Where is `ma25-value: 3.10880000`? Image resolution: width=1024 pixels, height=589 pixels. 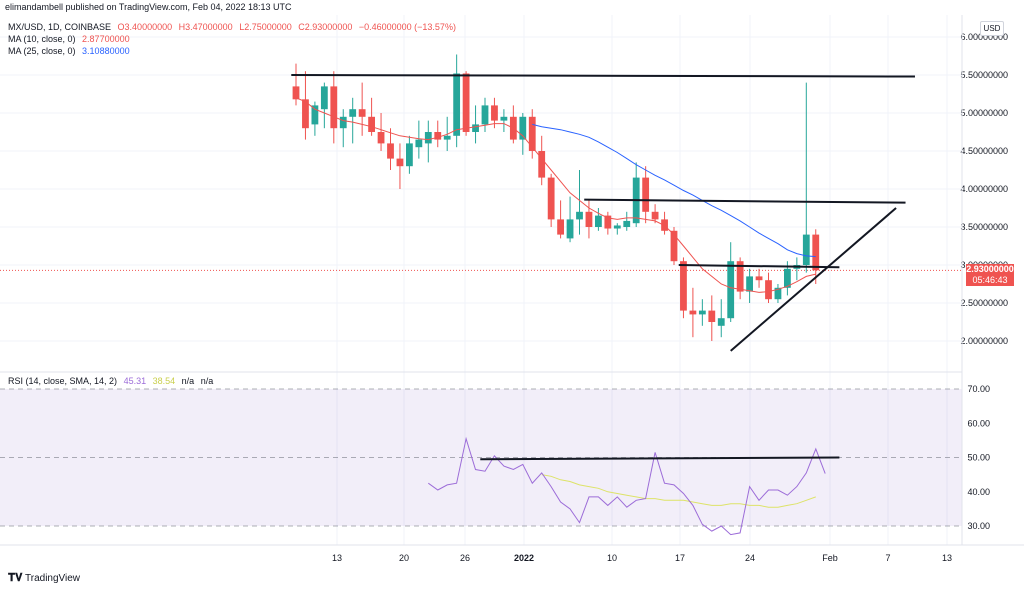 ma25-value: 3.10880000 is located at coordinates (106, 51).